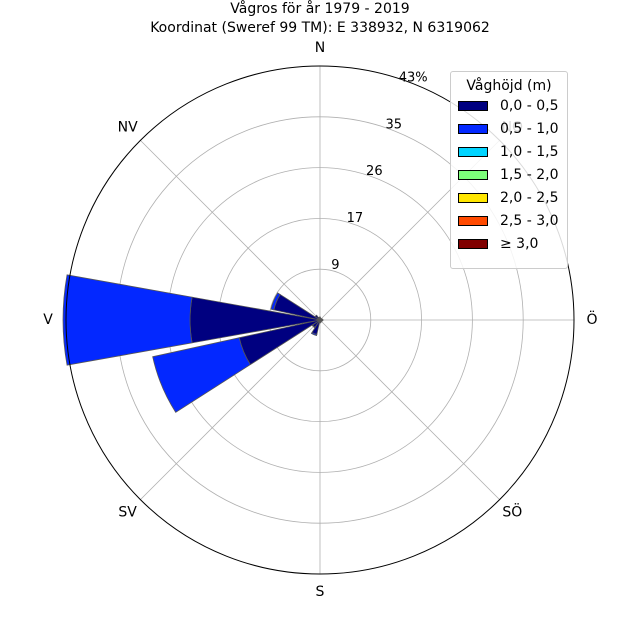 The width and height of the screenshot is (640, 640). Describe the element at coordinates (314, 334) in the screenshot. I see `rose-bar-SSV` at that location.